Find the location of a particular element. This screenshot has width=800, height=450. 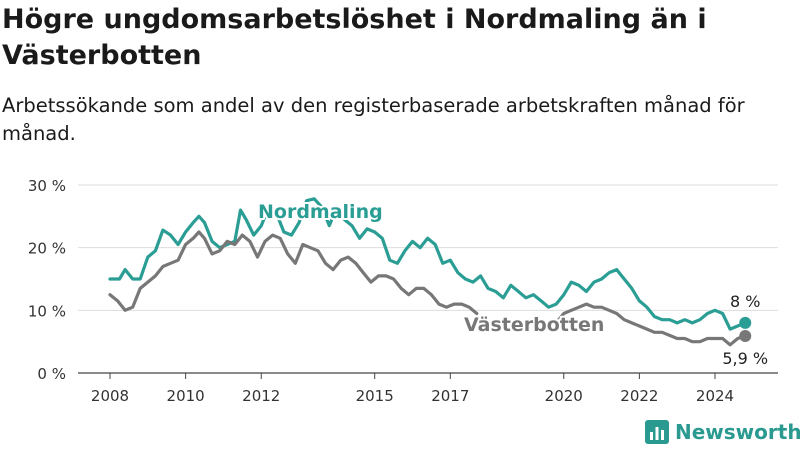

x-tick-label: 2017 is located at coordinates (450, 396).